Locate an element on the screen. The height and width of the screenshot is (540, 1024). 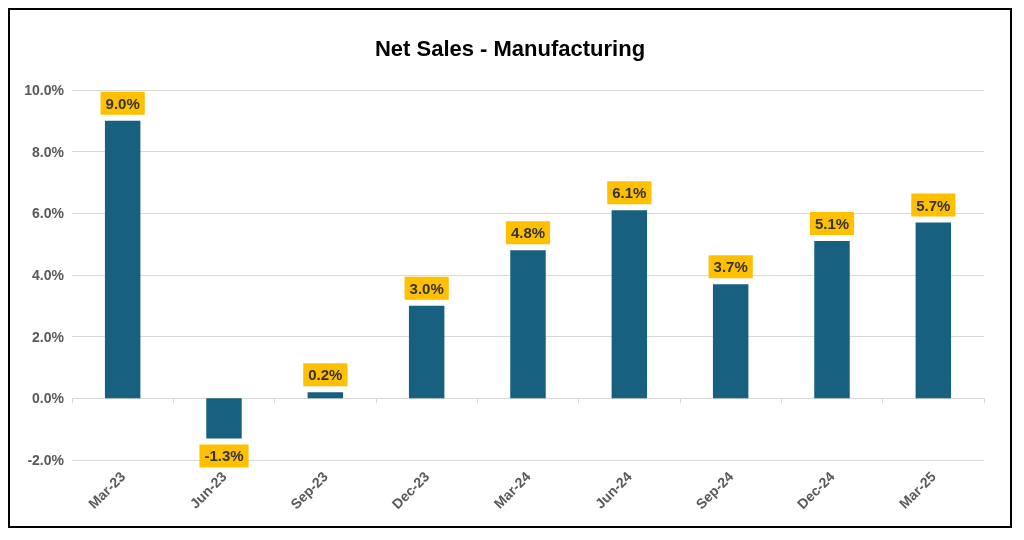
data-label: 5.7% is located at coordinates (933, 205).